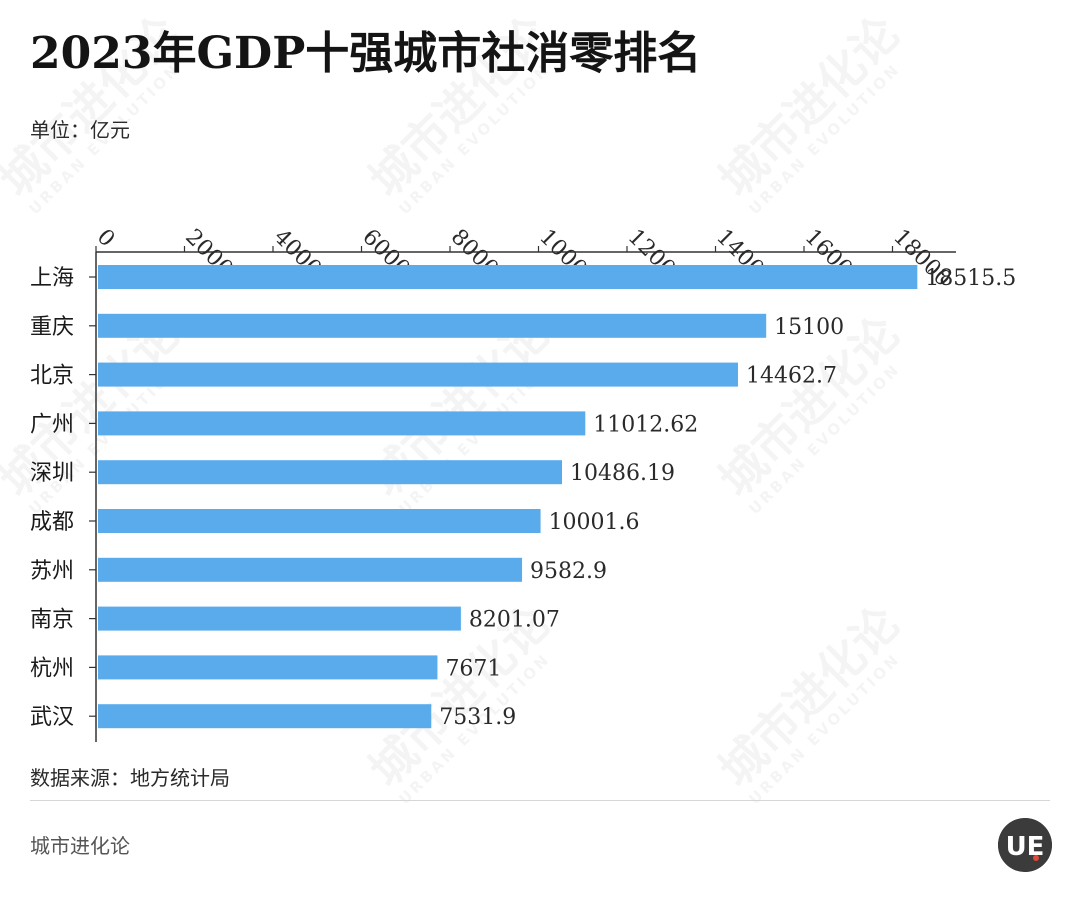 This screenshot has width=1080, height=900. Describe the element at coordinates (622, 473) in the screenshot. I see `data-label: 10486.19` at that location.